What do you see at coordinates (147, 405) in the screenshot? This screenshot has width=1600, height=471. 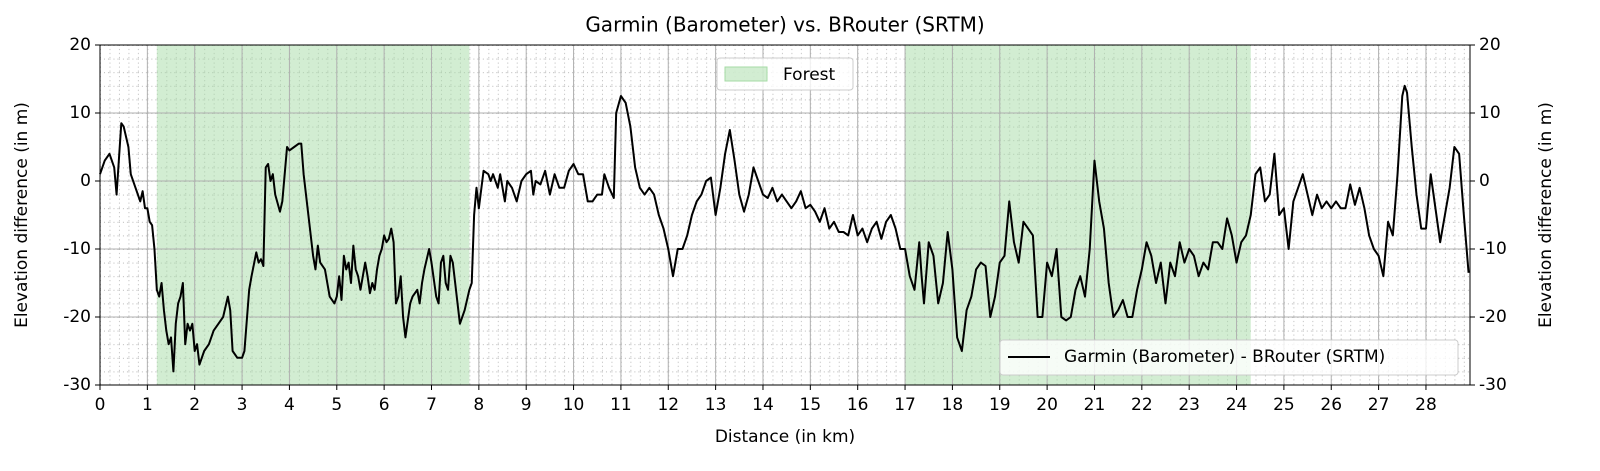 I see `x-tick-label: 1` at bounding box center [147, 405].